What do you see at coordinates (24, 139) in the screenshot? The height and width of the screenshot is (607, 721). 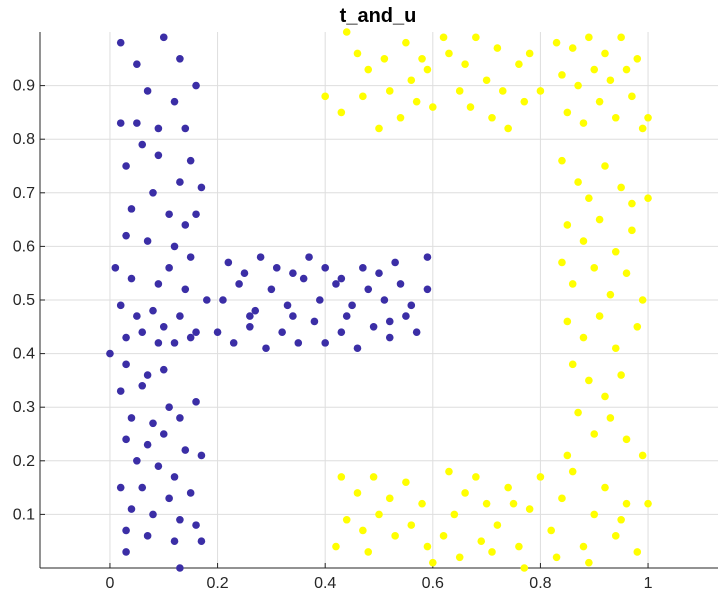 I see `y-tick-label: 0.8` at bounding box center [24, 139].